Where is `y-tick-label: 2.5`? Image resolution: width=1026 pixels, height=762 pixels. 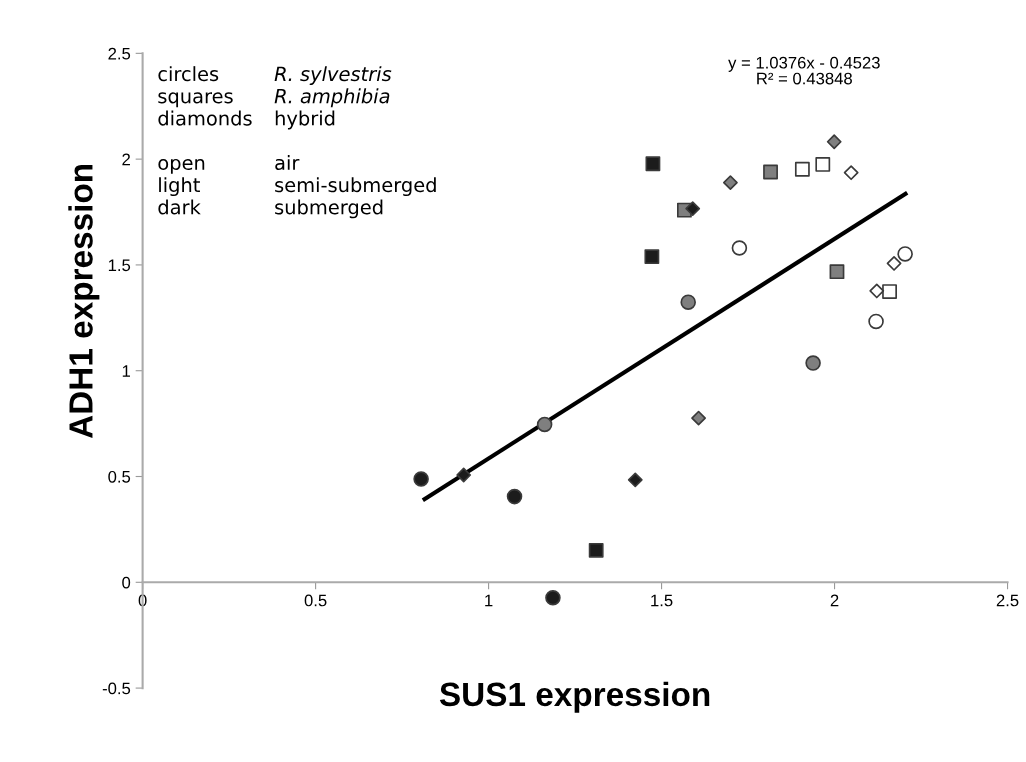
y-tick-label: 2.5 is located at coordinates (119, 53).